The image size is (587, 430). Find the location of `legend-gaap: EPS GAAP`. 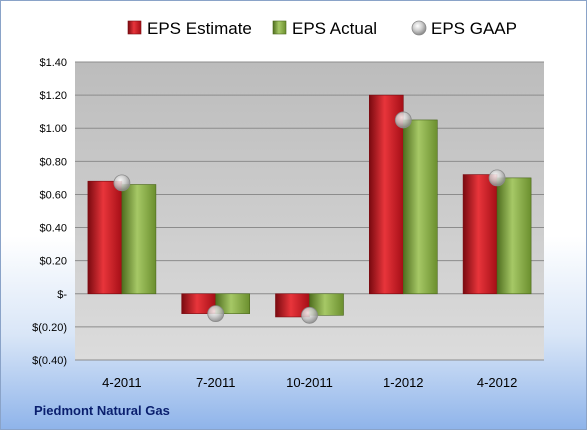

legend-gaap: EPS GAAP is located at coordinates (464, 28).